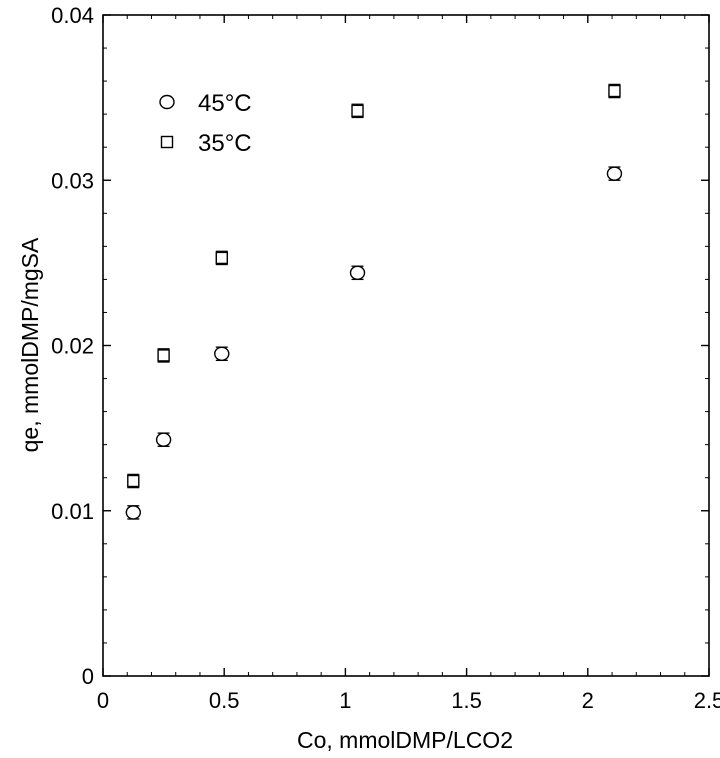 The image size is (720, 758). Describe the element at coordinates (88, 676) in the screenshot. I see `y-tick-label: 0` at that location.